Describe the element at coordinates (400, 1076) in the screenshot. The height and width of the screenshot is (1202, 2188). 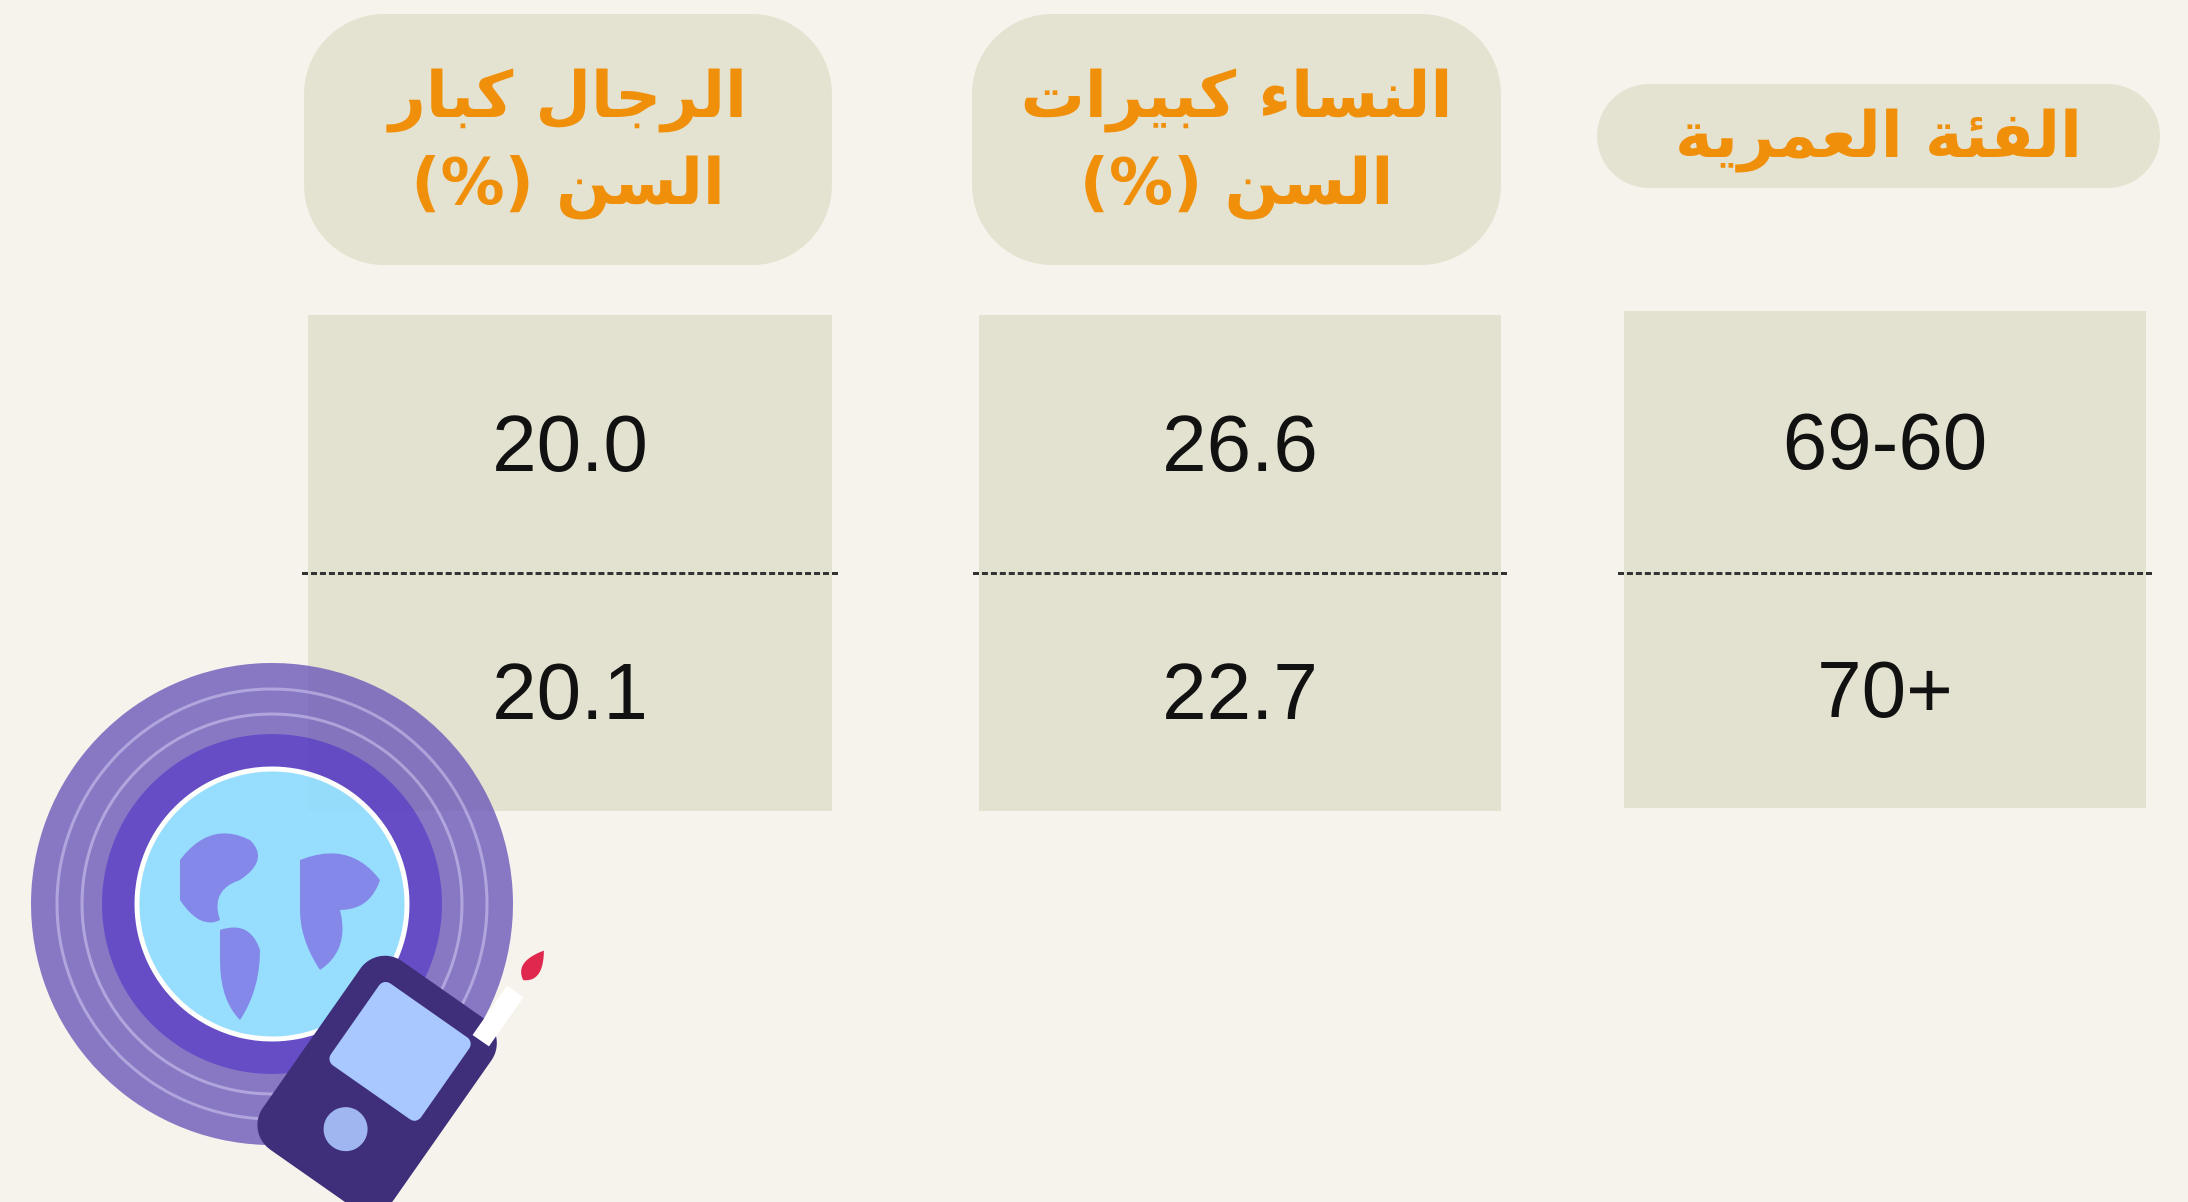
I see `glucose-meter` at that location.